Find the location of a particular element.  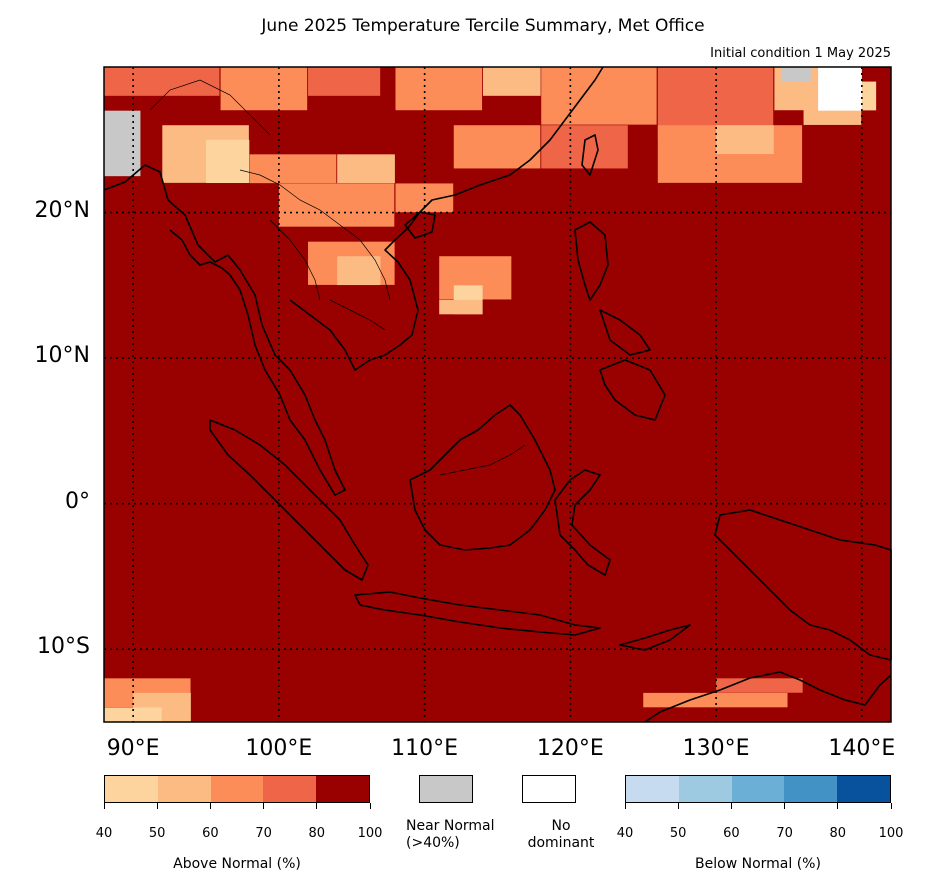

longitude-label: 100°E is located at coordinates (279, 748).